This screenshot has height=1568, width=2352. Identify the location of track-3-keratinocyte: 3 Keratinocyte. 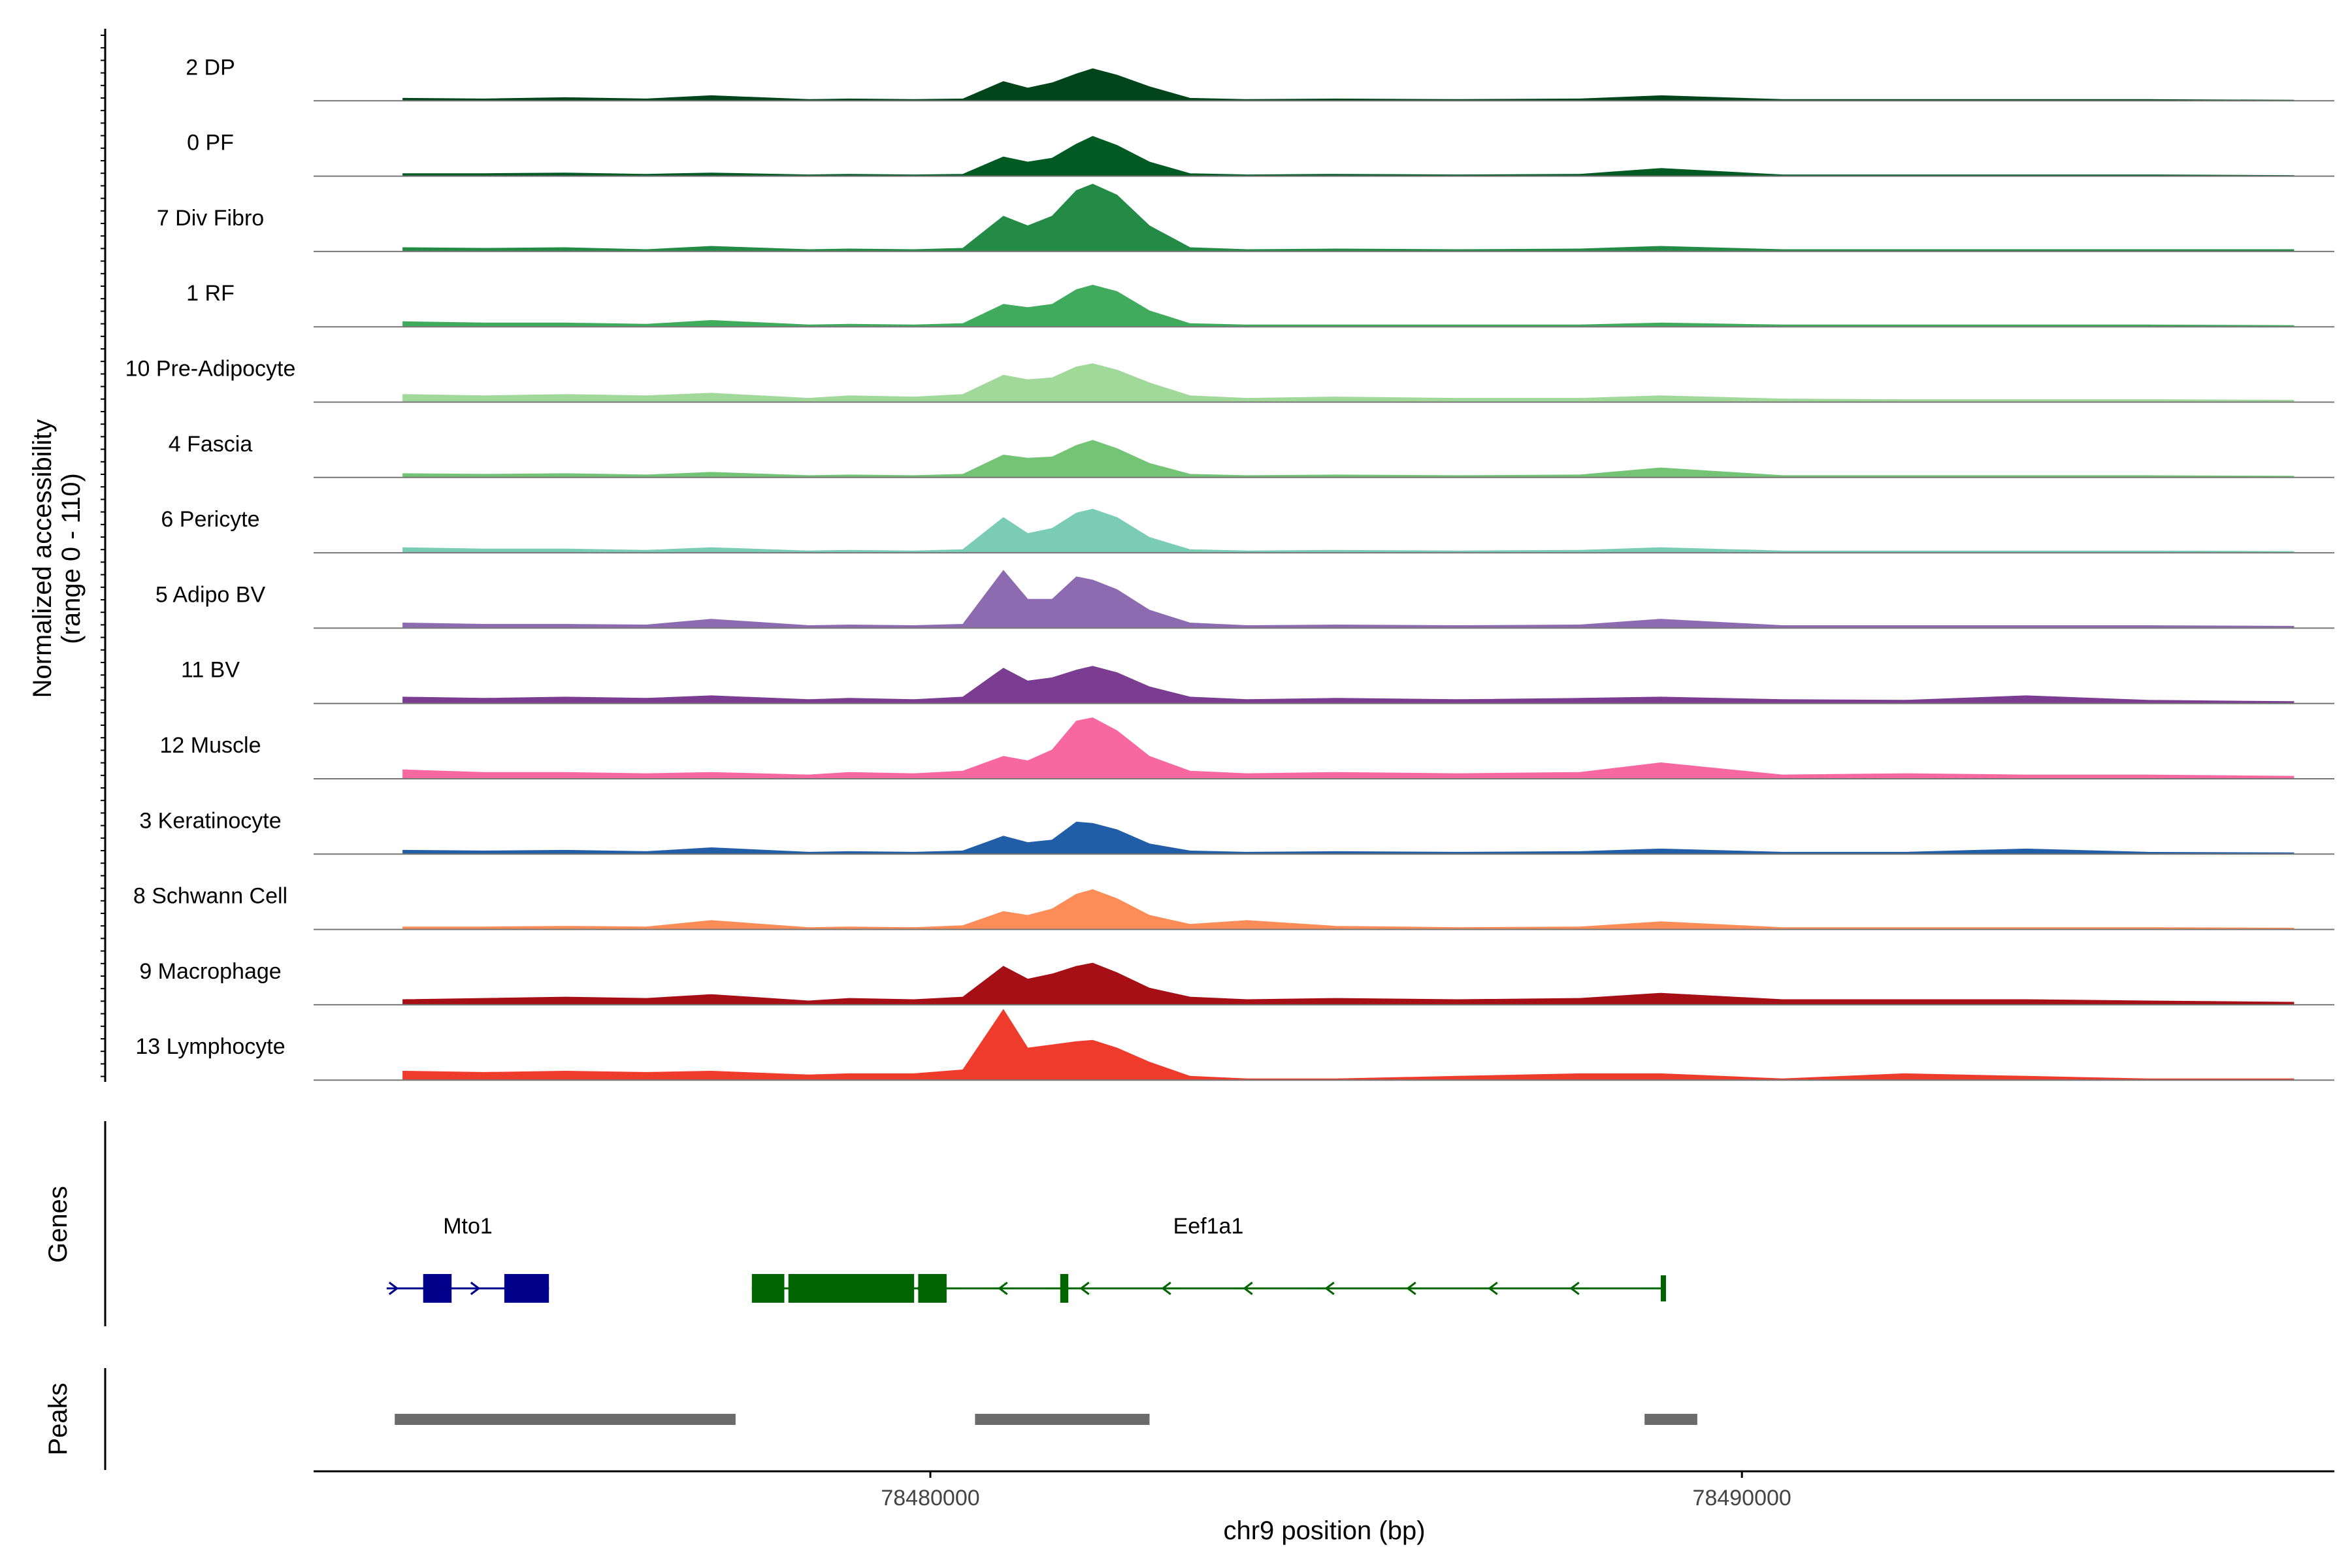
(1236, 831).